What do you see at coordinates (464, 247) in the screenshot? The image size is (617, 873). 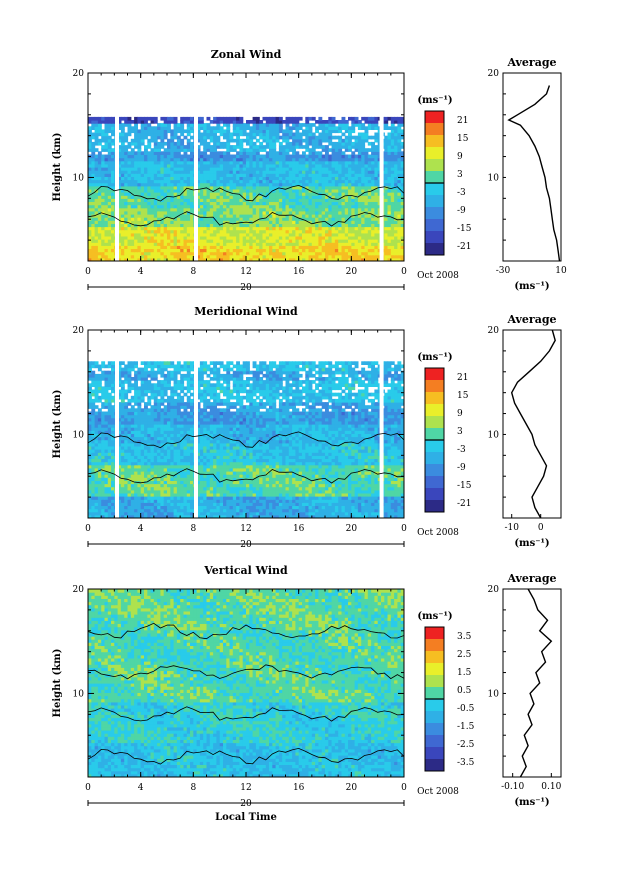 I see `colorbar-tick-label: -21` at bounding box center [464, 247].